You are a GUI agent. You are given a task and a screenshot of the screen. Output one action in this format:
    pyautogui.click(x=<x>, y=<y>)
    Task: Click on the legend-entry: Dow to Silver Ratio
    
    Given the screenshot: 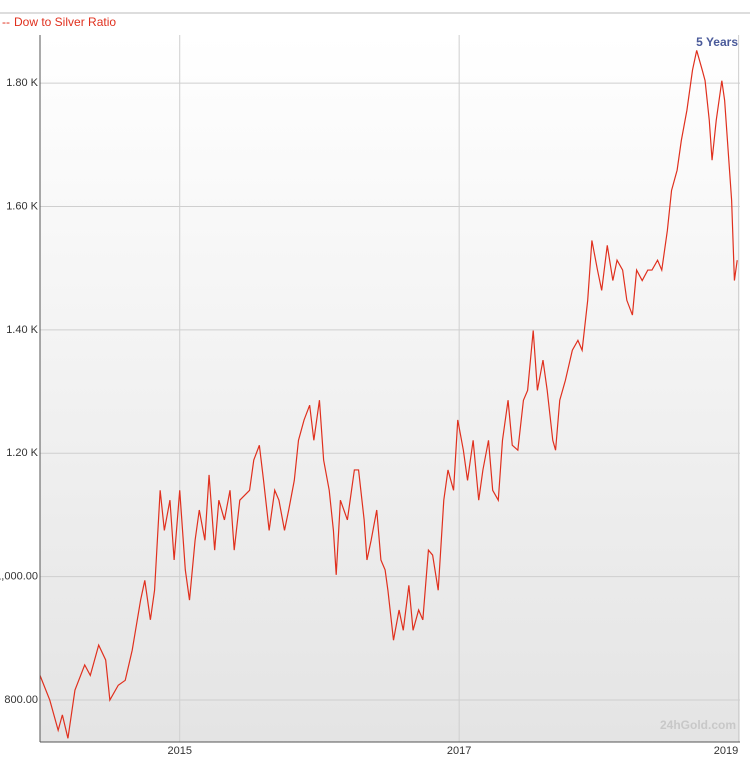 What is the action you would take?
    pyautogui.click(x=65, y=22)
    